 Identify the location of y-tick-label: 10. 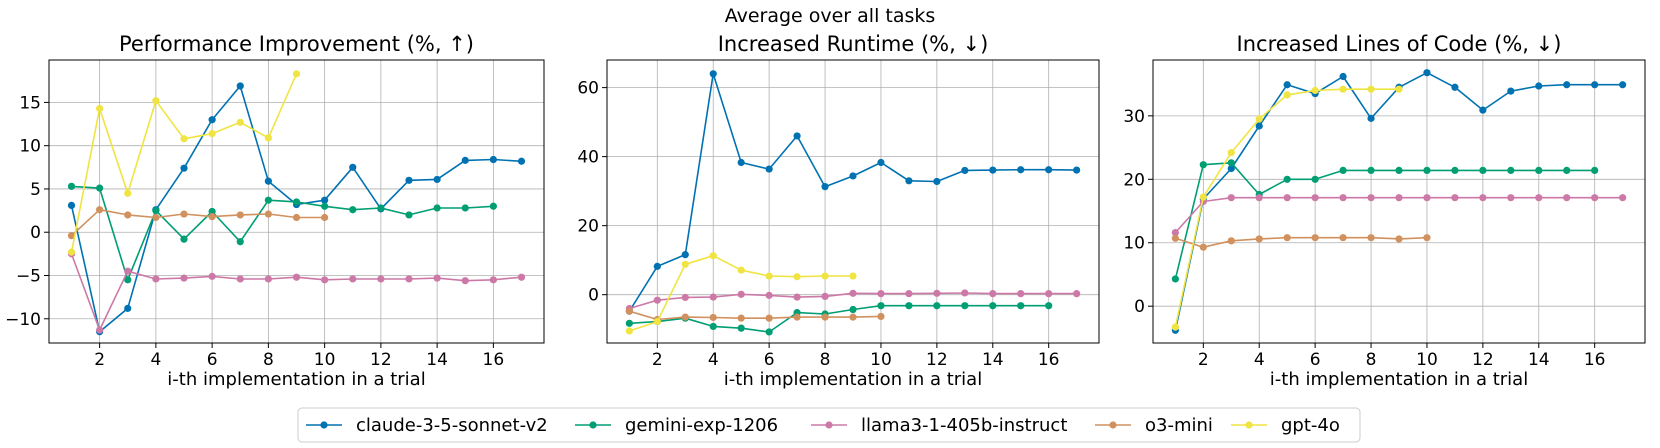
(30, 147).